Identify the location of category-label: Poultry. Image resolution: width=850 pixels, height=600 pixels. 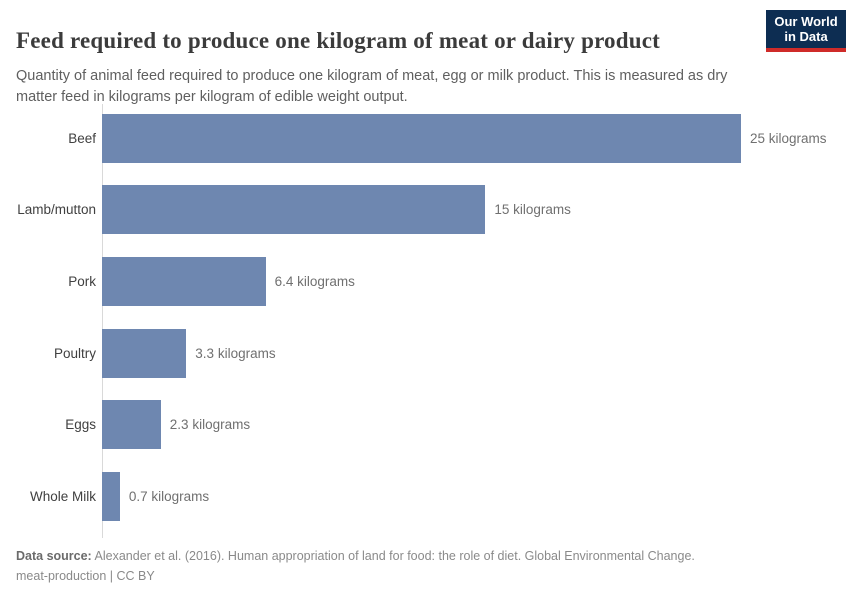
(74, 353).